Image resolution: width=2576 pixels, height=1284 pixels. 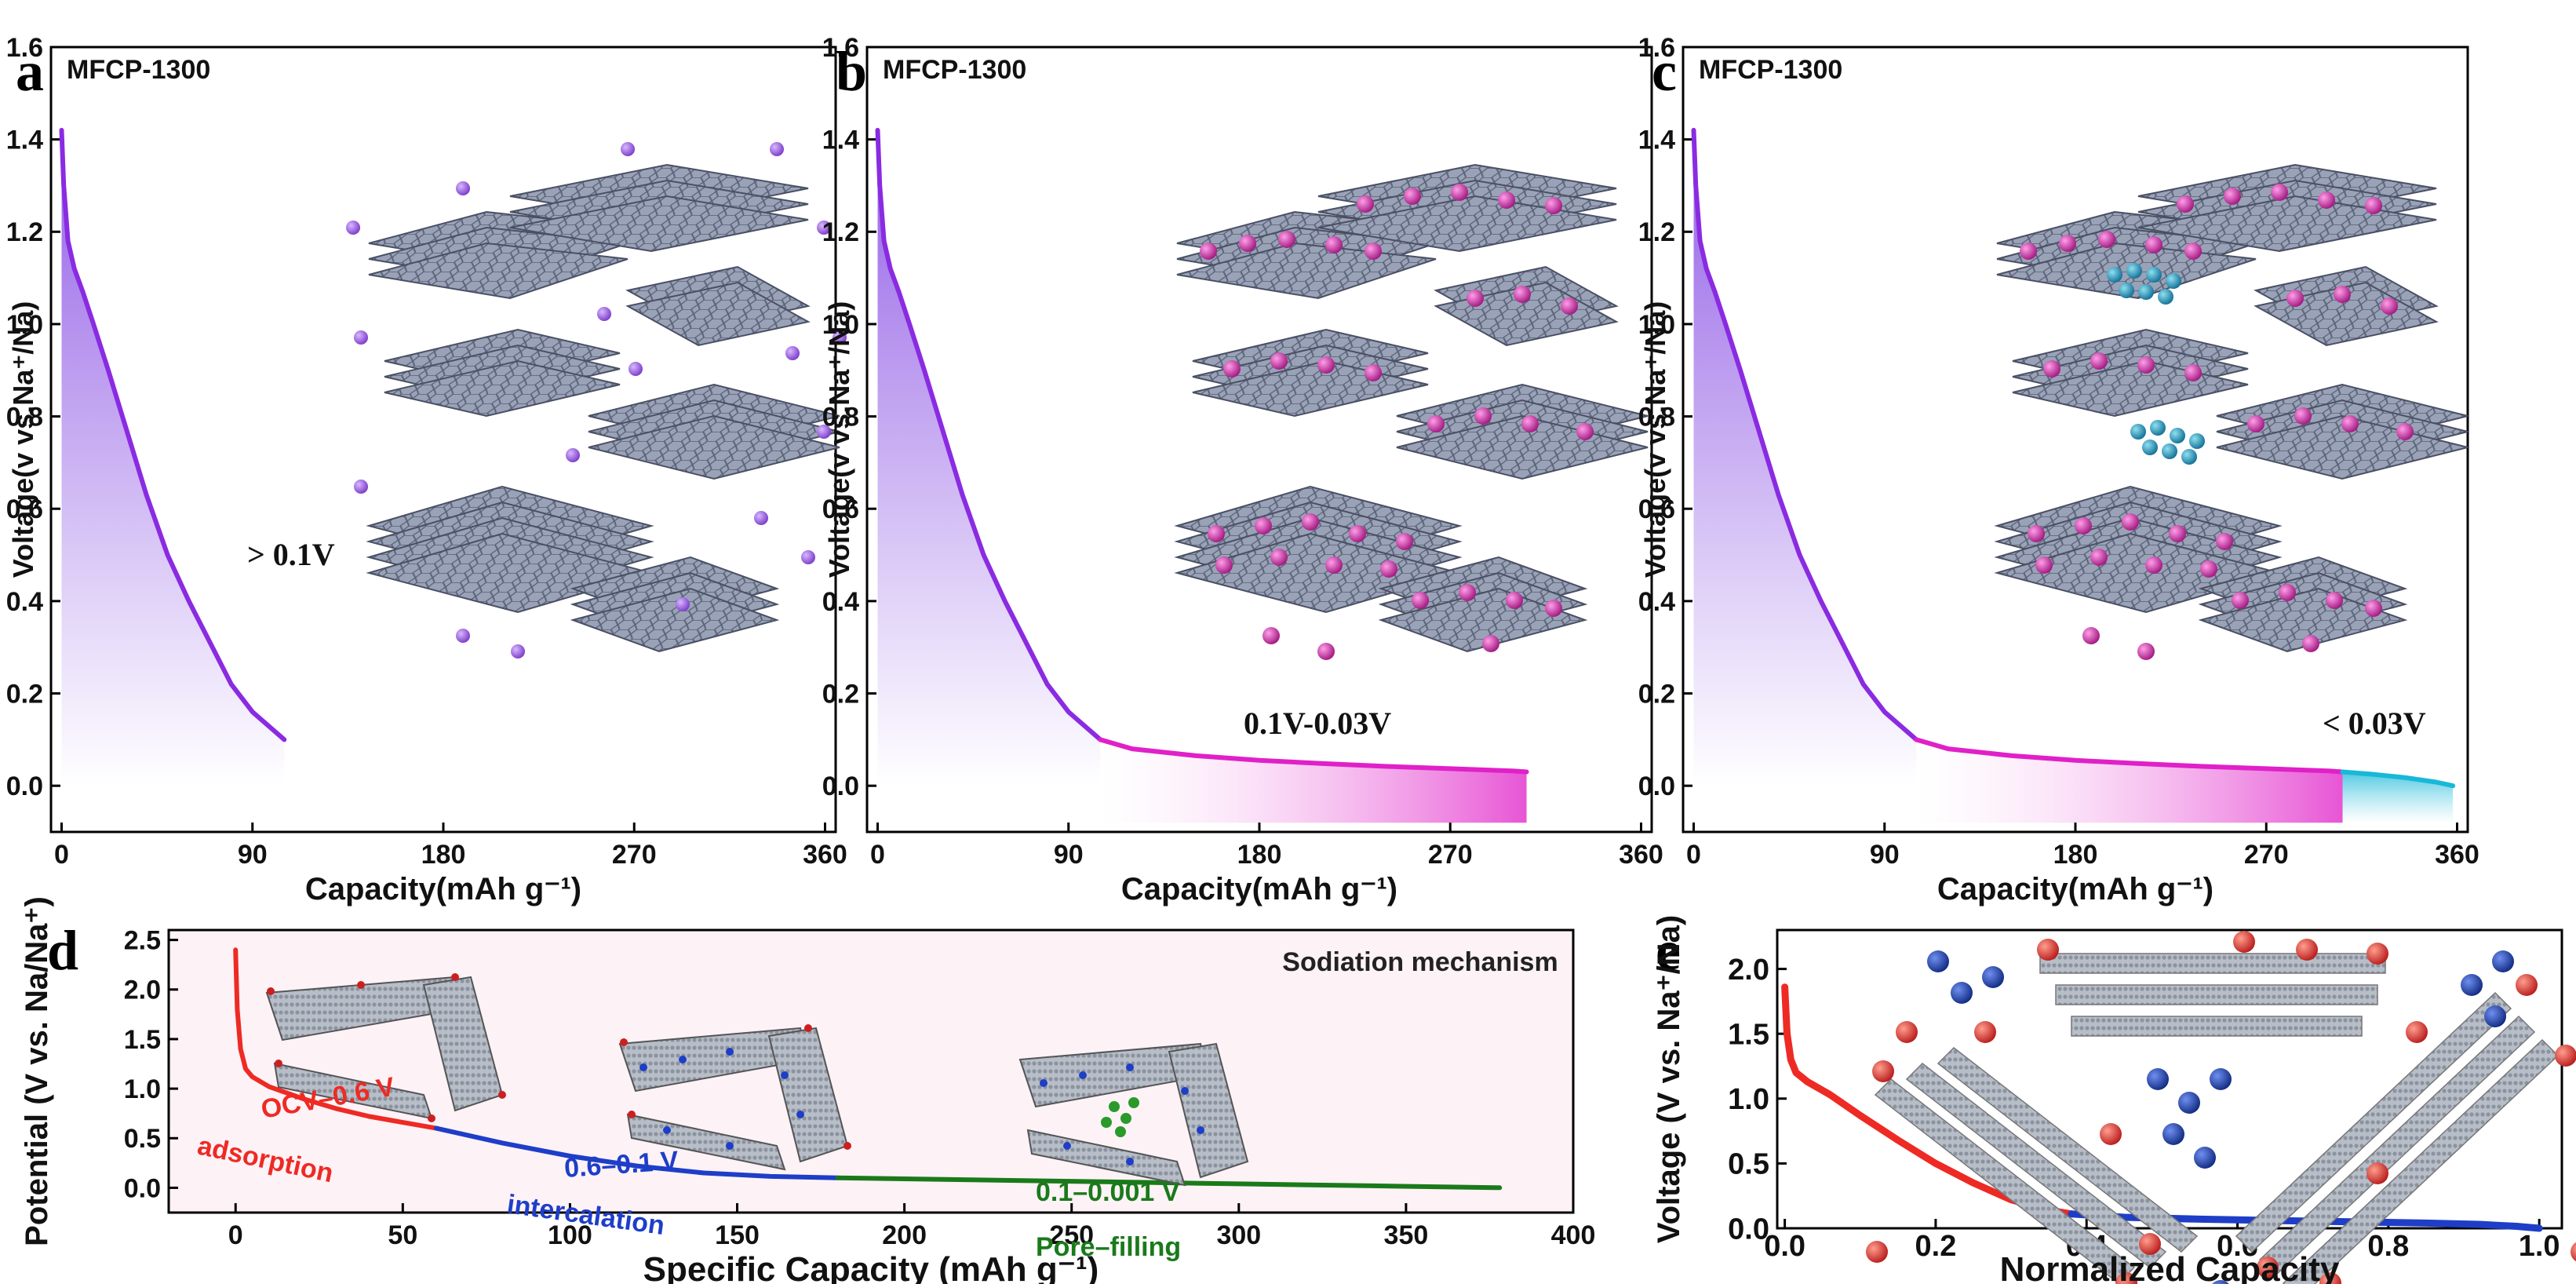 What do you see at coordinates (603, 408) in the screenshot?
I see `graphene-stack` at bounding box center [603, 408].